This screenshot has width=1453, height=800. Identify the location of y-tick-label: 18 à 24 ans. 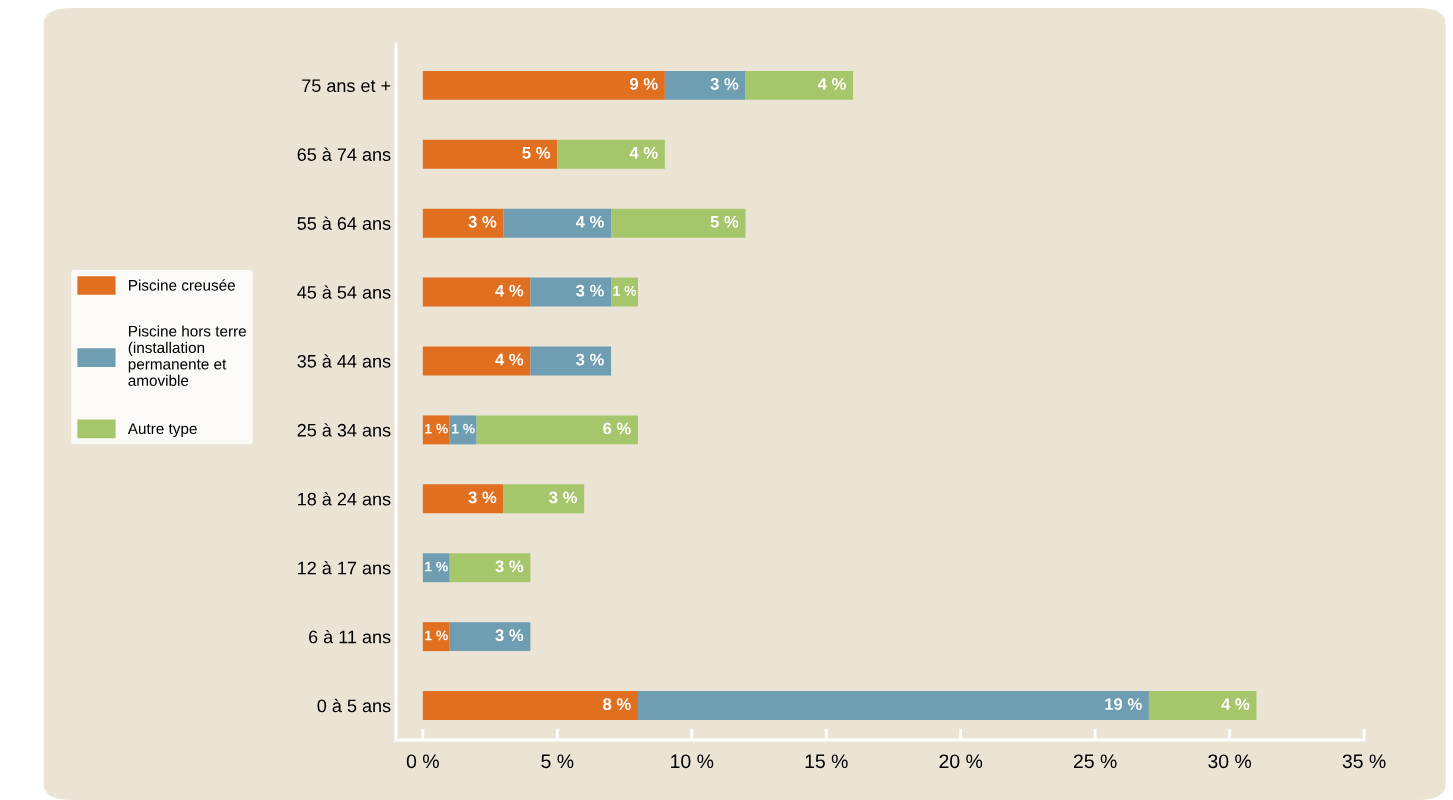
(344, 499).